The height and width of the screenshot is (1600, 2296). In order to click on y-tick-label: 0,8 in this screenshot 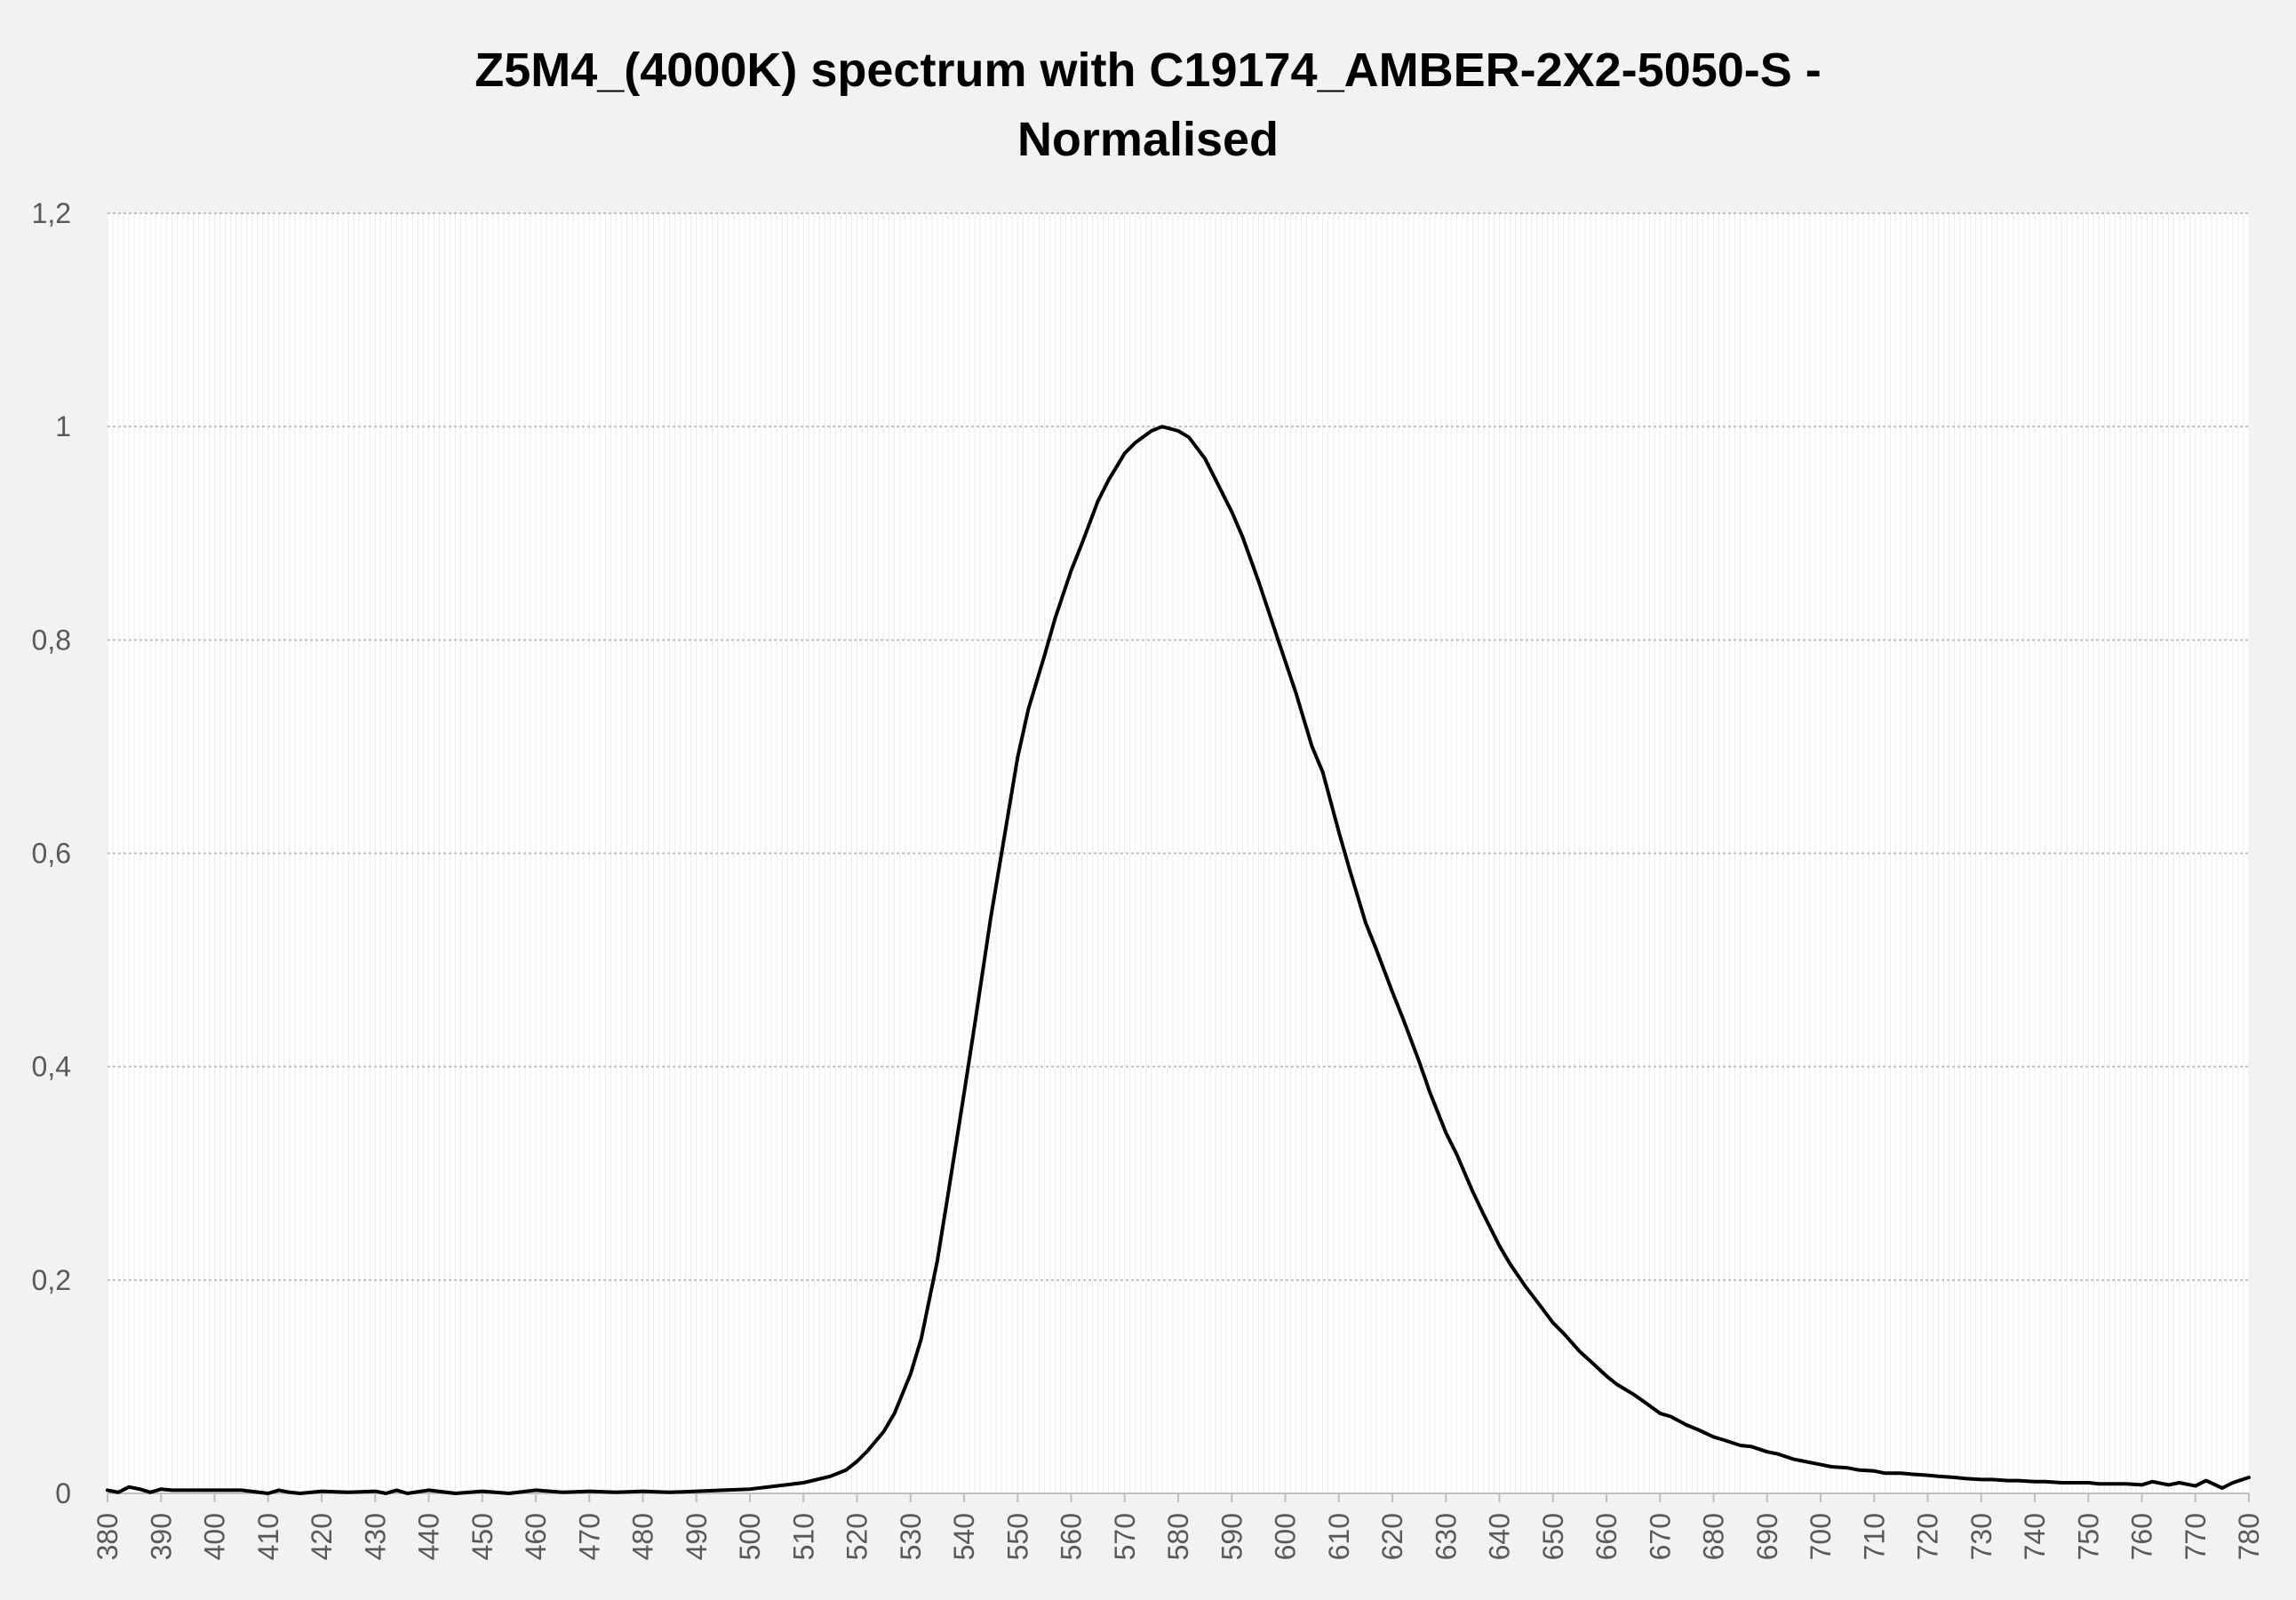, I will do `click(52, 640)`.